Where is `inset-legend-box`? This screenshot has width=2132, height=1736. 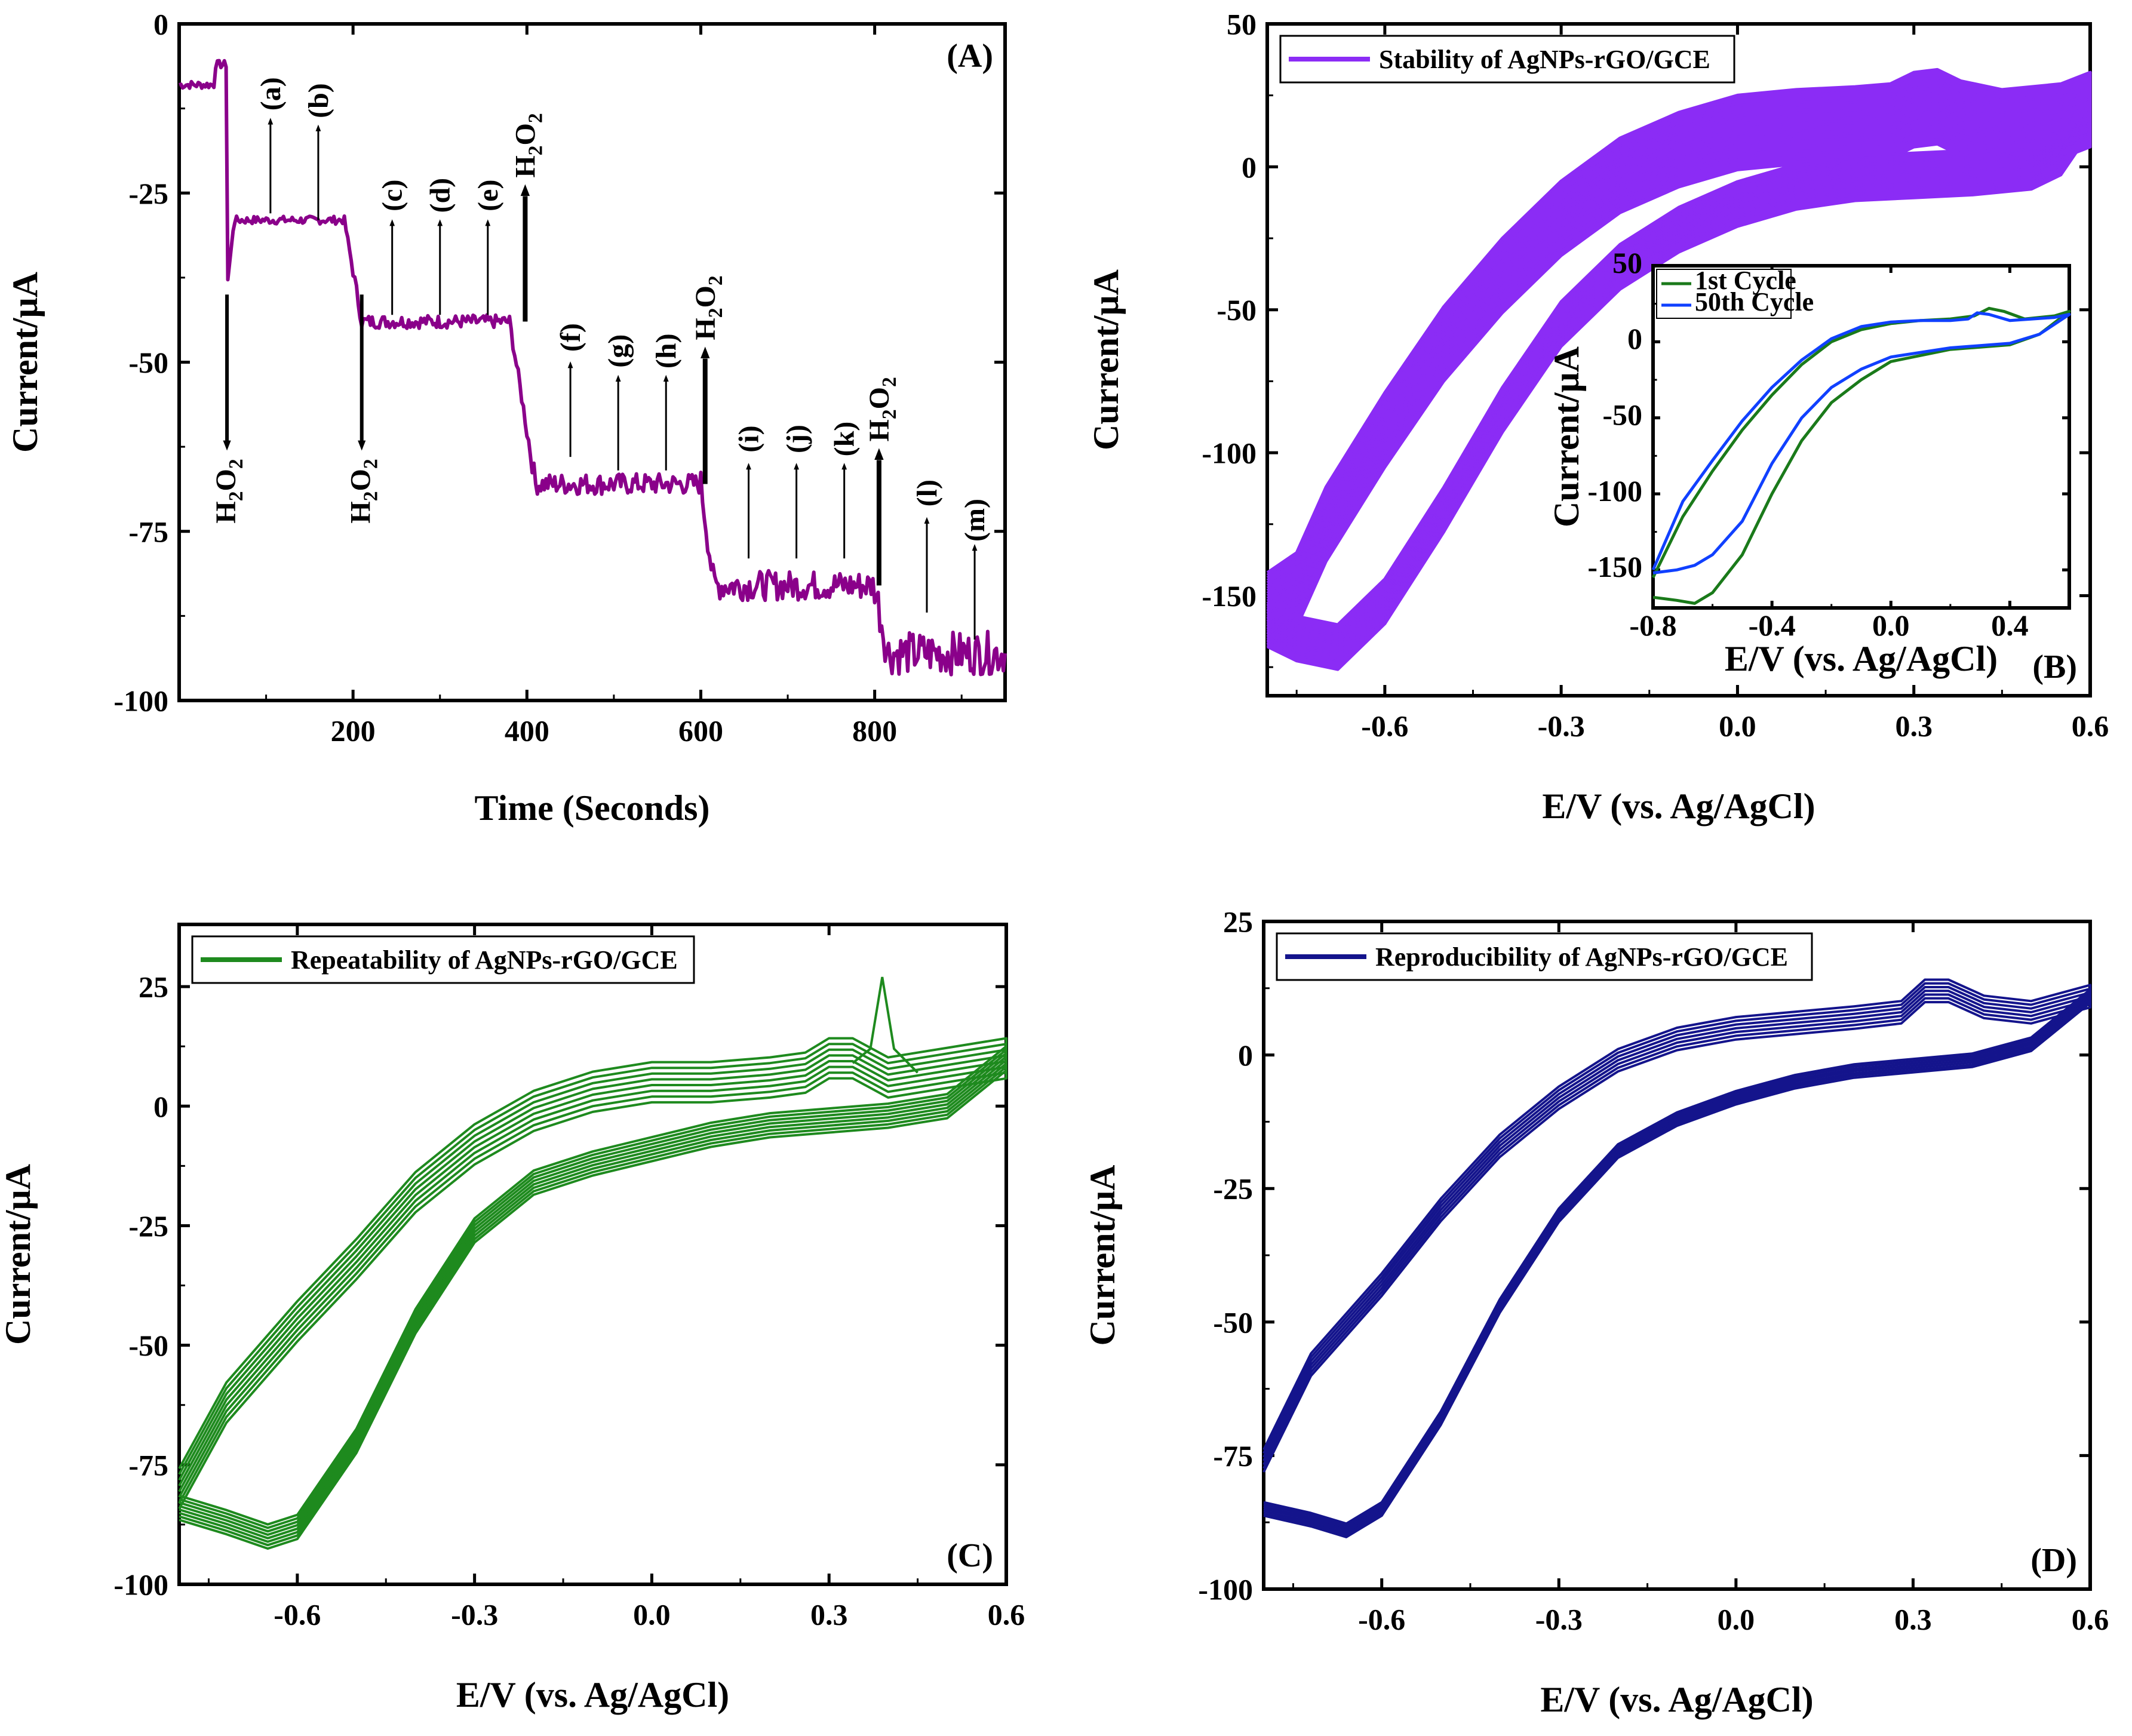
inset-legend-box is located at coordinates (1724, 294).